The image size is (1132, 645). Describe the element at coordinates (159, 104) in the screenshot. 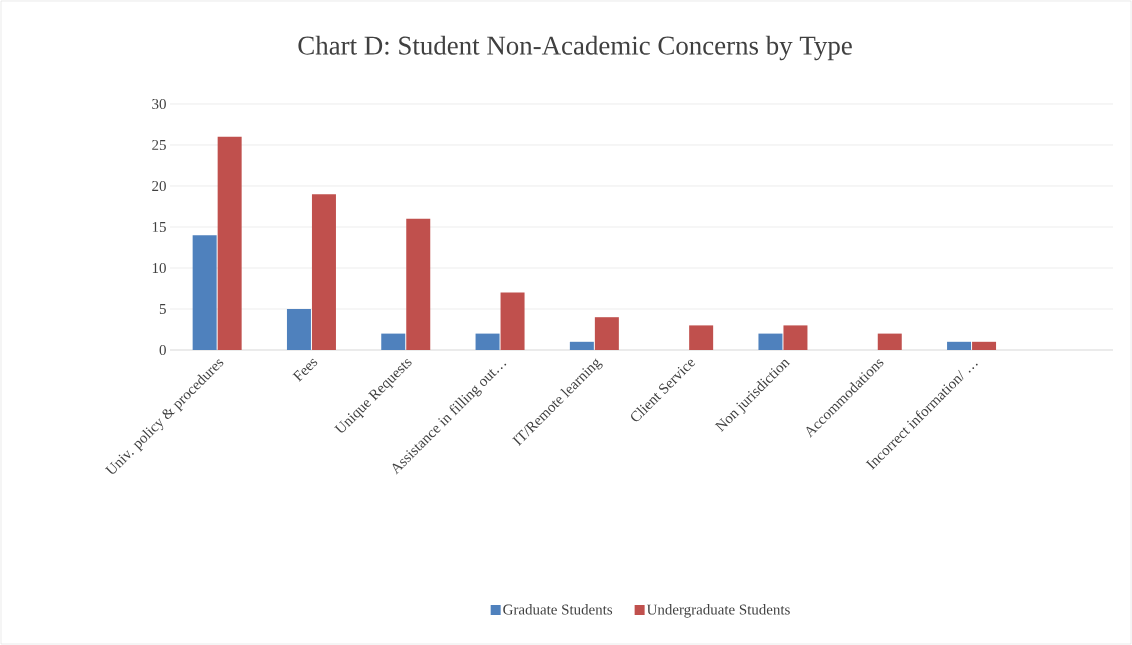

I see `y-tick-label: 30` at that location.